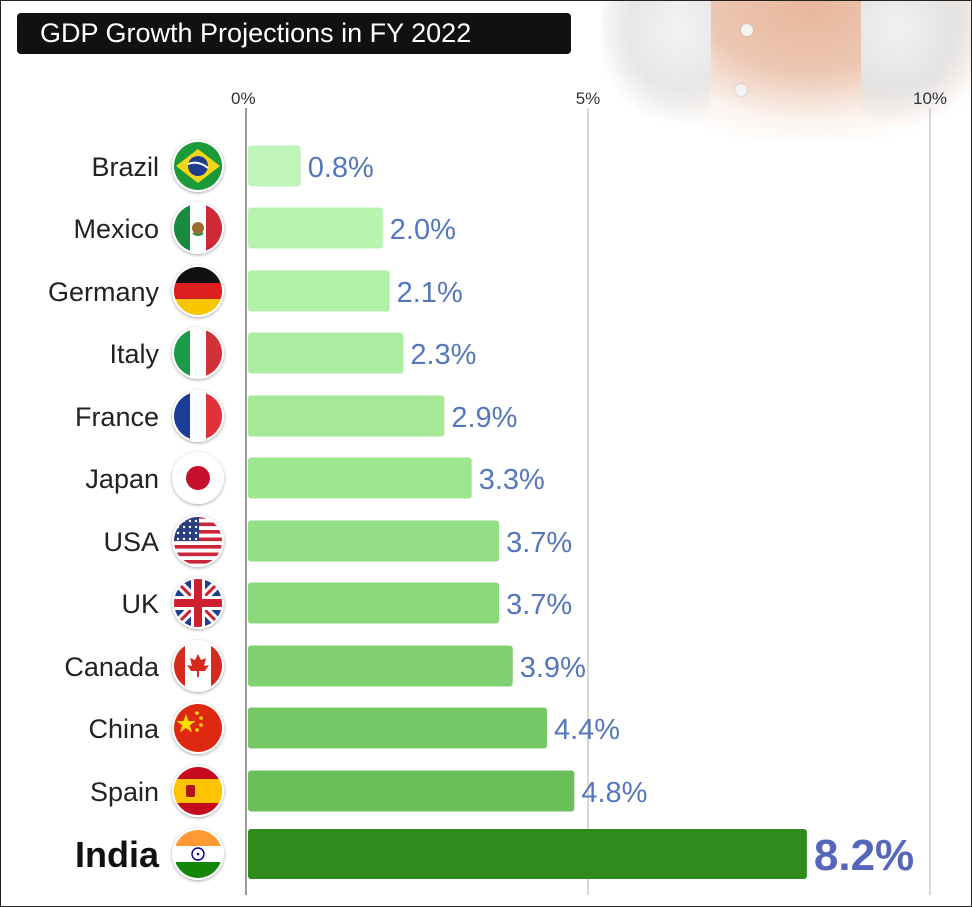 The width and height of the screenshot is (972, 907). I want to click on bar-uk, so click(374, 603).